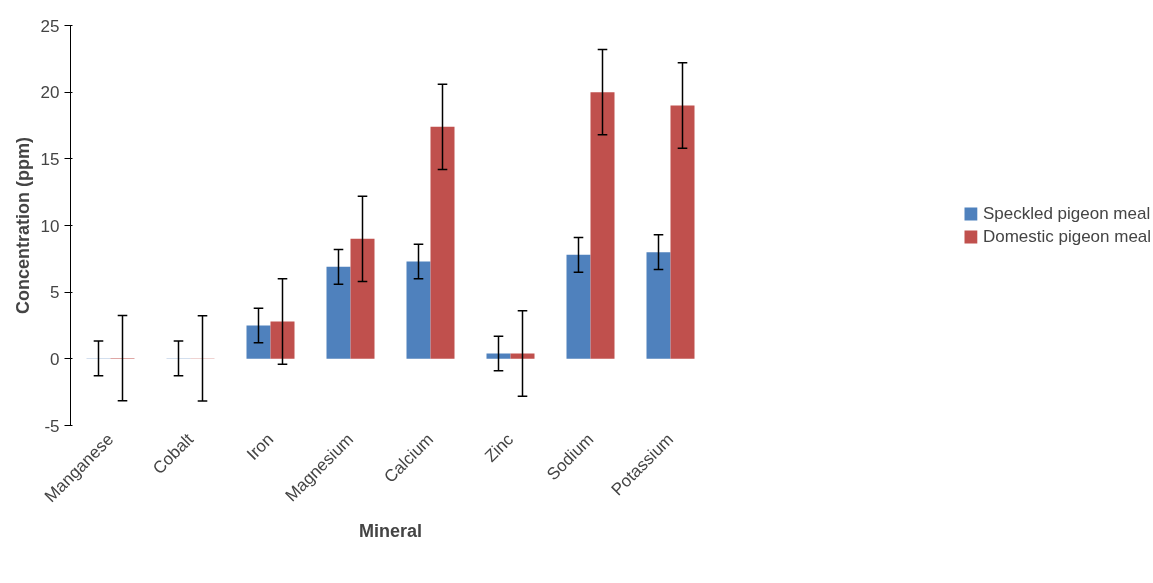 The image size is (1153, 583). Describe the element at coordinates (50, 159) in the screenshot. I see `y-tick-label: 15` at that location.